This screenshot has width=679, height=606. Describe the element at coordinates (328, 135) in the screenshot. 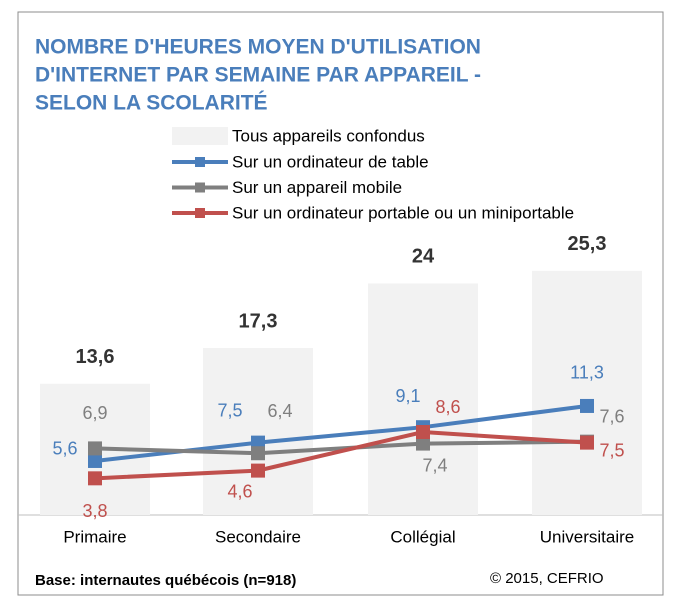

I see `legend-label: Tous appareils confondus` at that location.